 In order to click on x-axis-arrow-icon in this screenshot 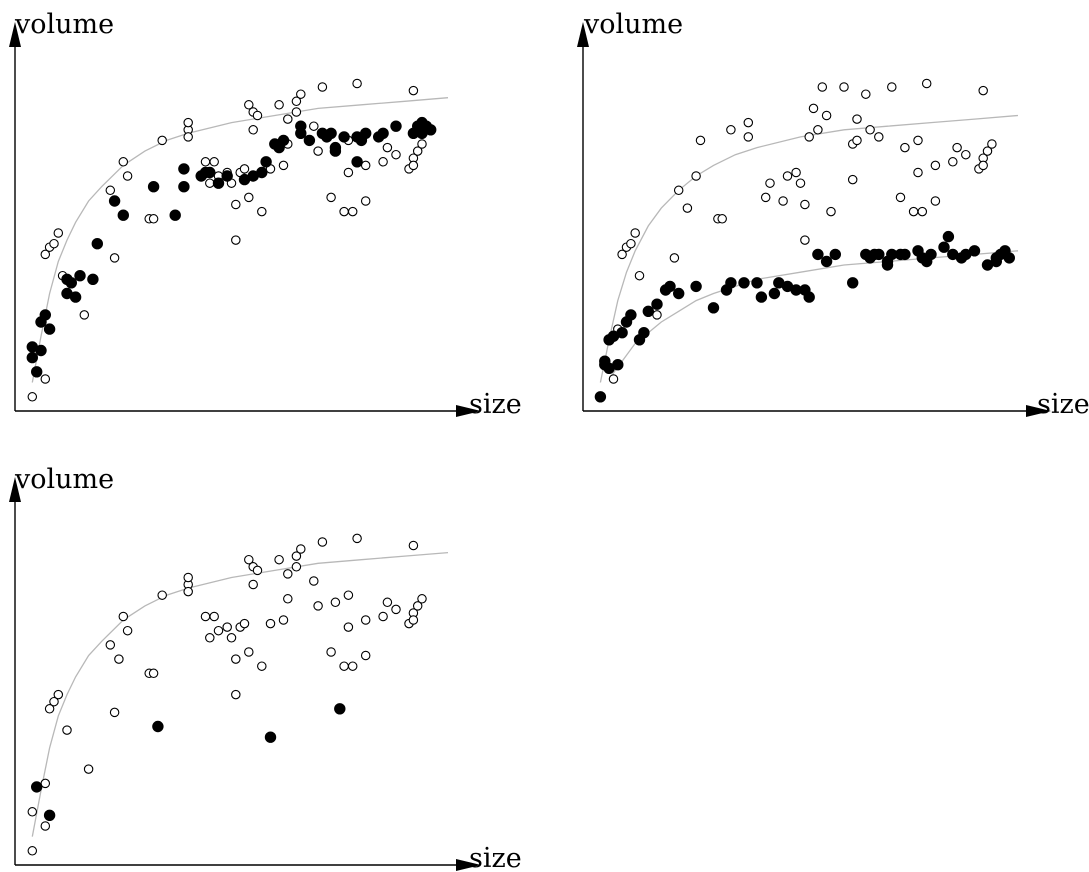, I will do `click(468, 411)`.